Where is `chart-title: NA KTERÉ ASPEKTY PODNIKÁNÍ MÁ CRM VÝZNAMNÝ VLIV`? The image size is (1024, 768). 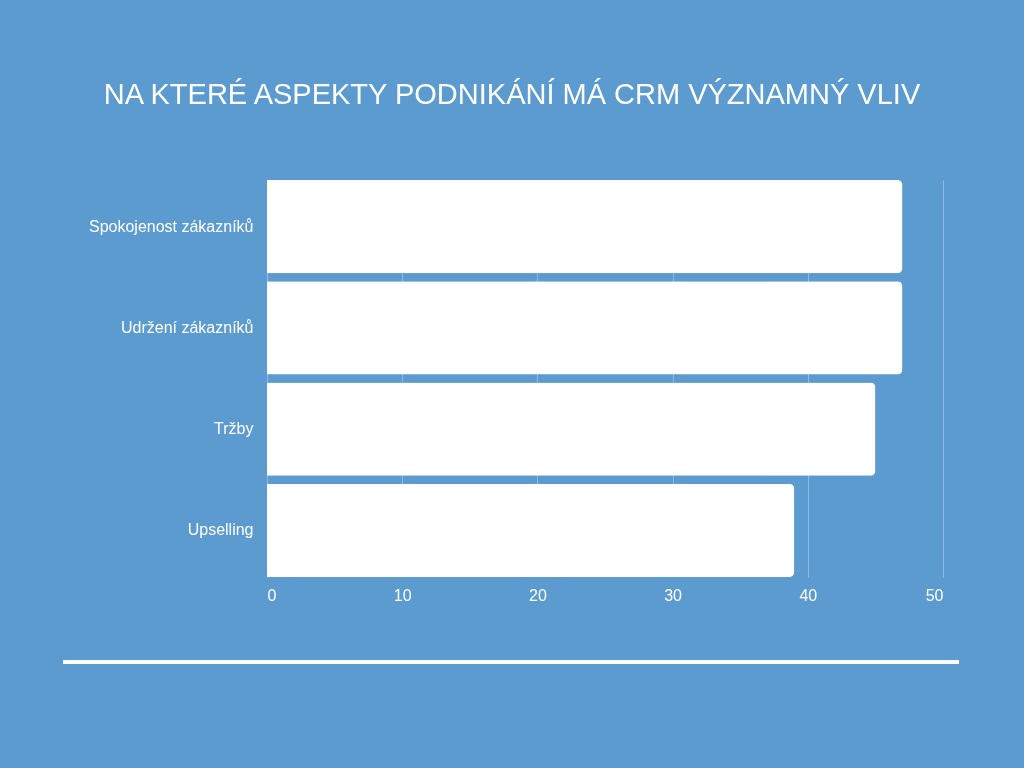 chart-title: NA KTERÉ ASPEKTY PODNIKÁNÍ MÁ CRM VÝZNAMNÝ VLIV is located at coordinates (512, 94).